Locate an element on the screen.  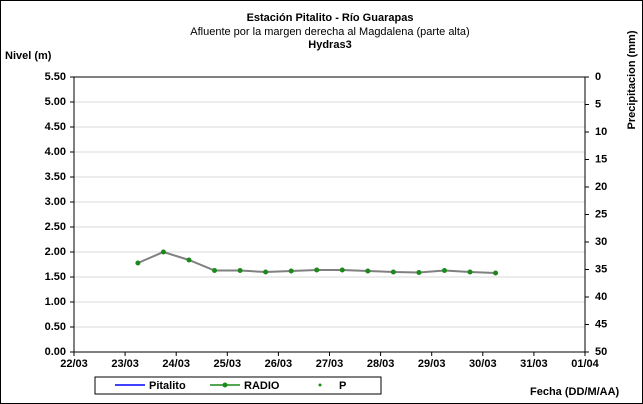
x-tick-label: 27/03 is located at coordinates (330, 364).